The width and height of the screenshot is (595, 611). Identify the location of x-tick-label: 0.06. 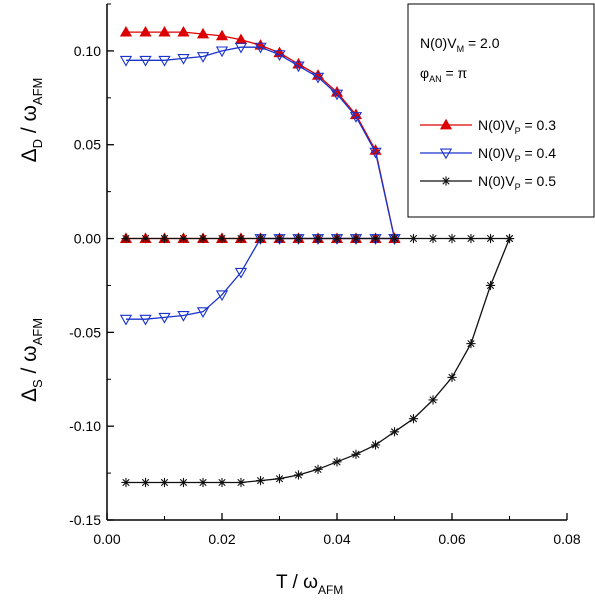
(451, 539).